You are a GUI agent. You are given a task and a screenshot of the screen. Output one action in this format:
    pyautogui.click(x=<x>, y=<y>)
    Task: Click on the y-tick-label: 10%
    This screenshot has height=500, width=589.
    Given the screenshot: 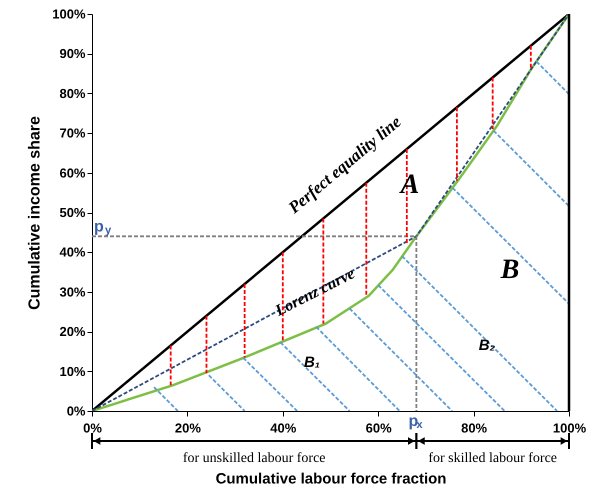 What is the action you would take?
    pyautogui.click(x=72, y=371)
    